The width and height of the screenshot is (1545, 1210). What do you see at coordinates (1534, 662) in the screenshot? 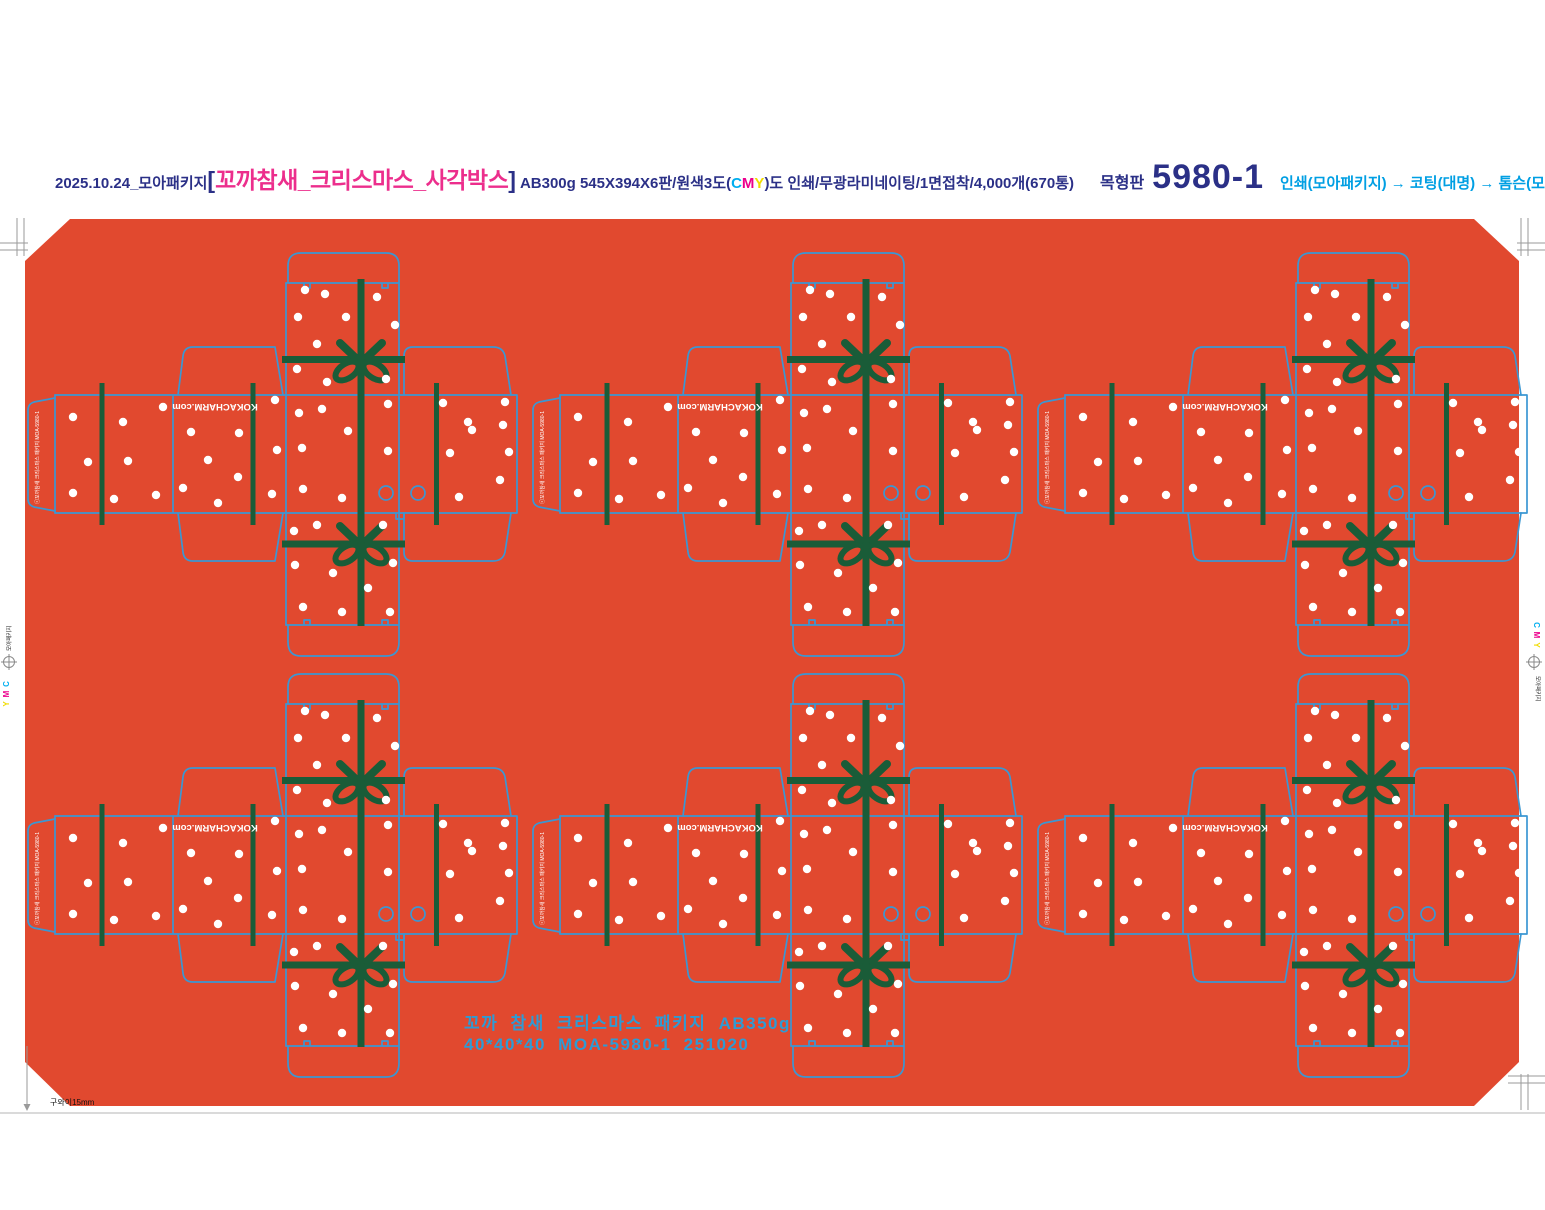
I see `registration-target-right-icon` at bounding box center [1534, 662].